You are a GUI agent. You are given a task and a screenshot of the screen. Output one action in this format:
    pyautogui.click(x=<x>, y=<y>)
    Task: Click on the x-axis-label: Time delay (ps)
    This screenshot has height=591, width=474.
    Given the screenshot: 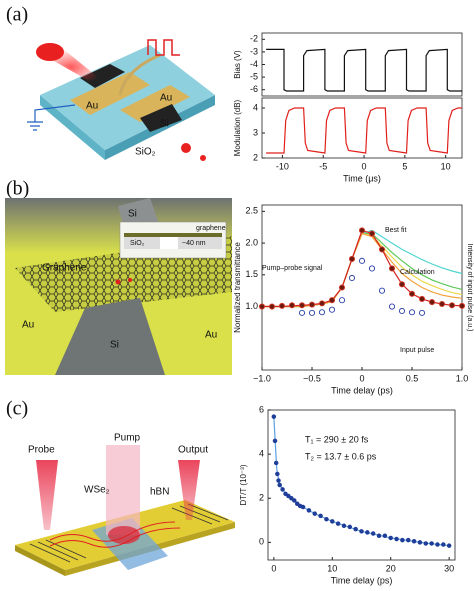 What is the action you would take?
    pyautogui.click(x=362, y=390)
    